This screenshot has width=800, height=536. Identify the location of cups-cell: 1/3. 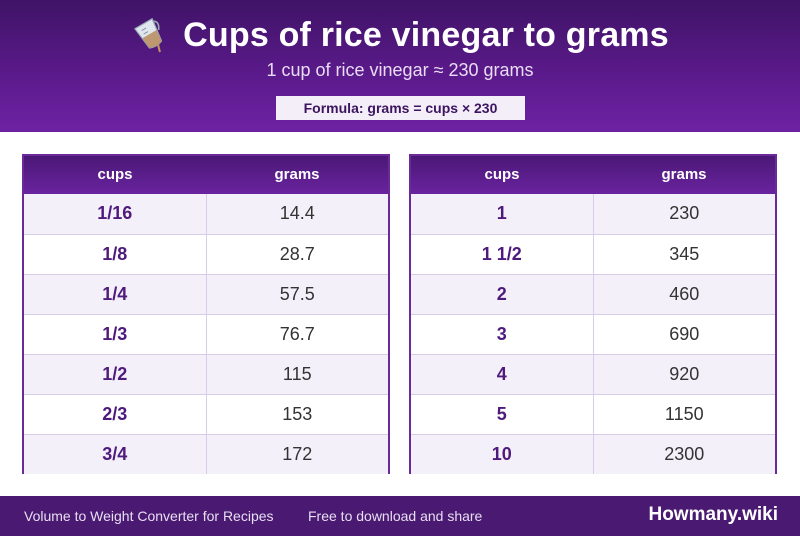
(115, 334).